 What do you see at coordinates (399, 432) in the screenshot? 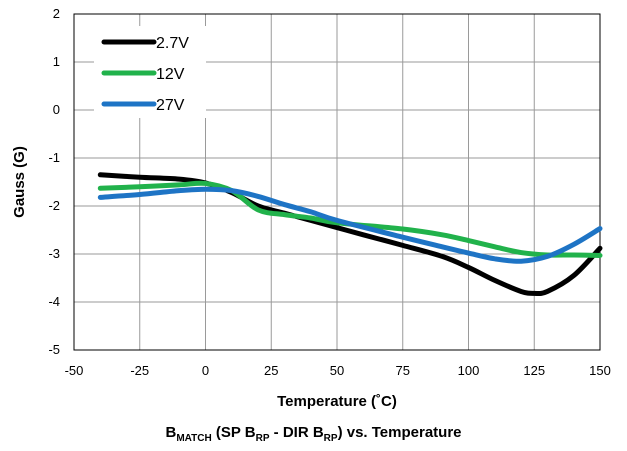
I see `caption-part3: ) vs. Temperature` at bounding box center [399, 432].